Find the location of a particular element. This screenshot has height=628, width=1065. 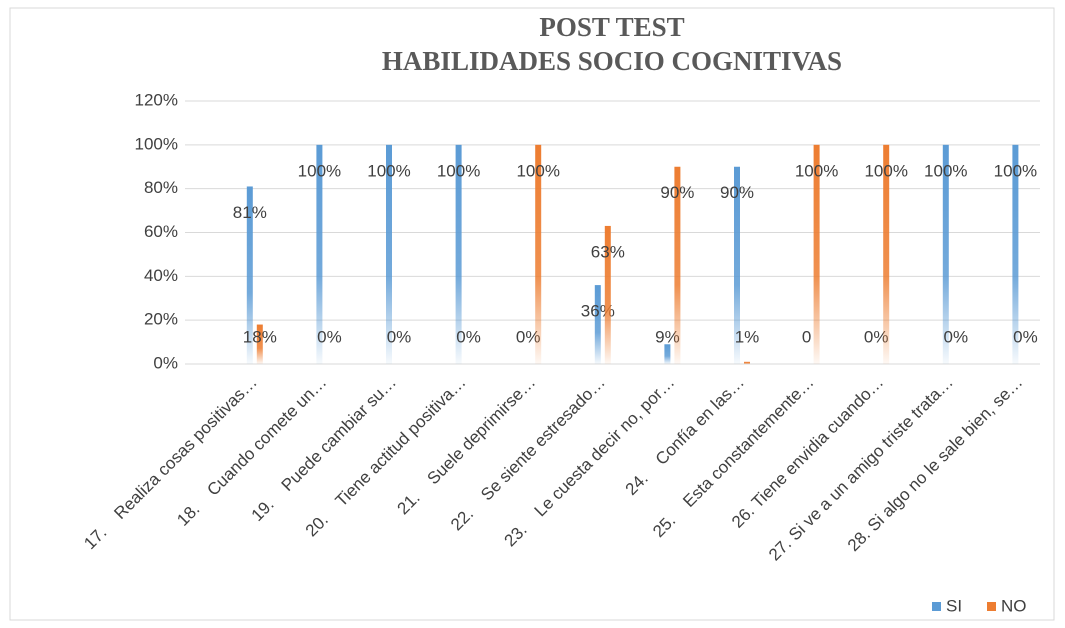

data-label: 9% is located at coordinates (667, 336).